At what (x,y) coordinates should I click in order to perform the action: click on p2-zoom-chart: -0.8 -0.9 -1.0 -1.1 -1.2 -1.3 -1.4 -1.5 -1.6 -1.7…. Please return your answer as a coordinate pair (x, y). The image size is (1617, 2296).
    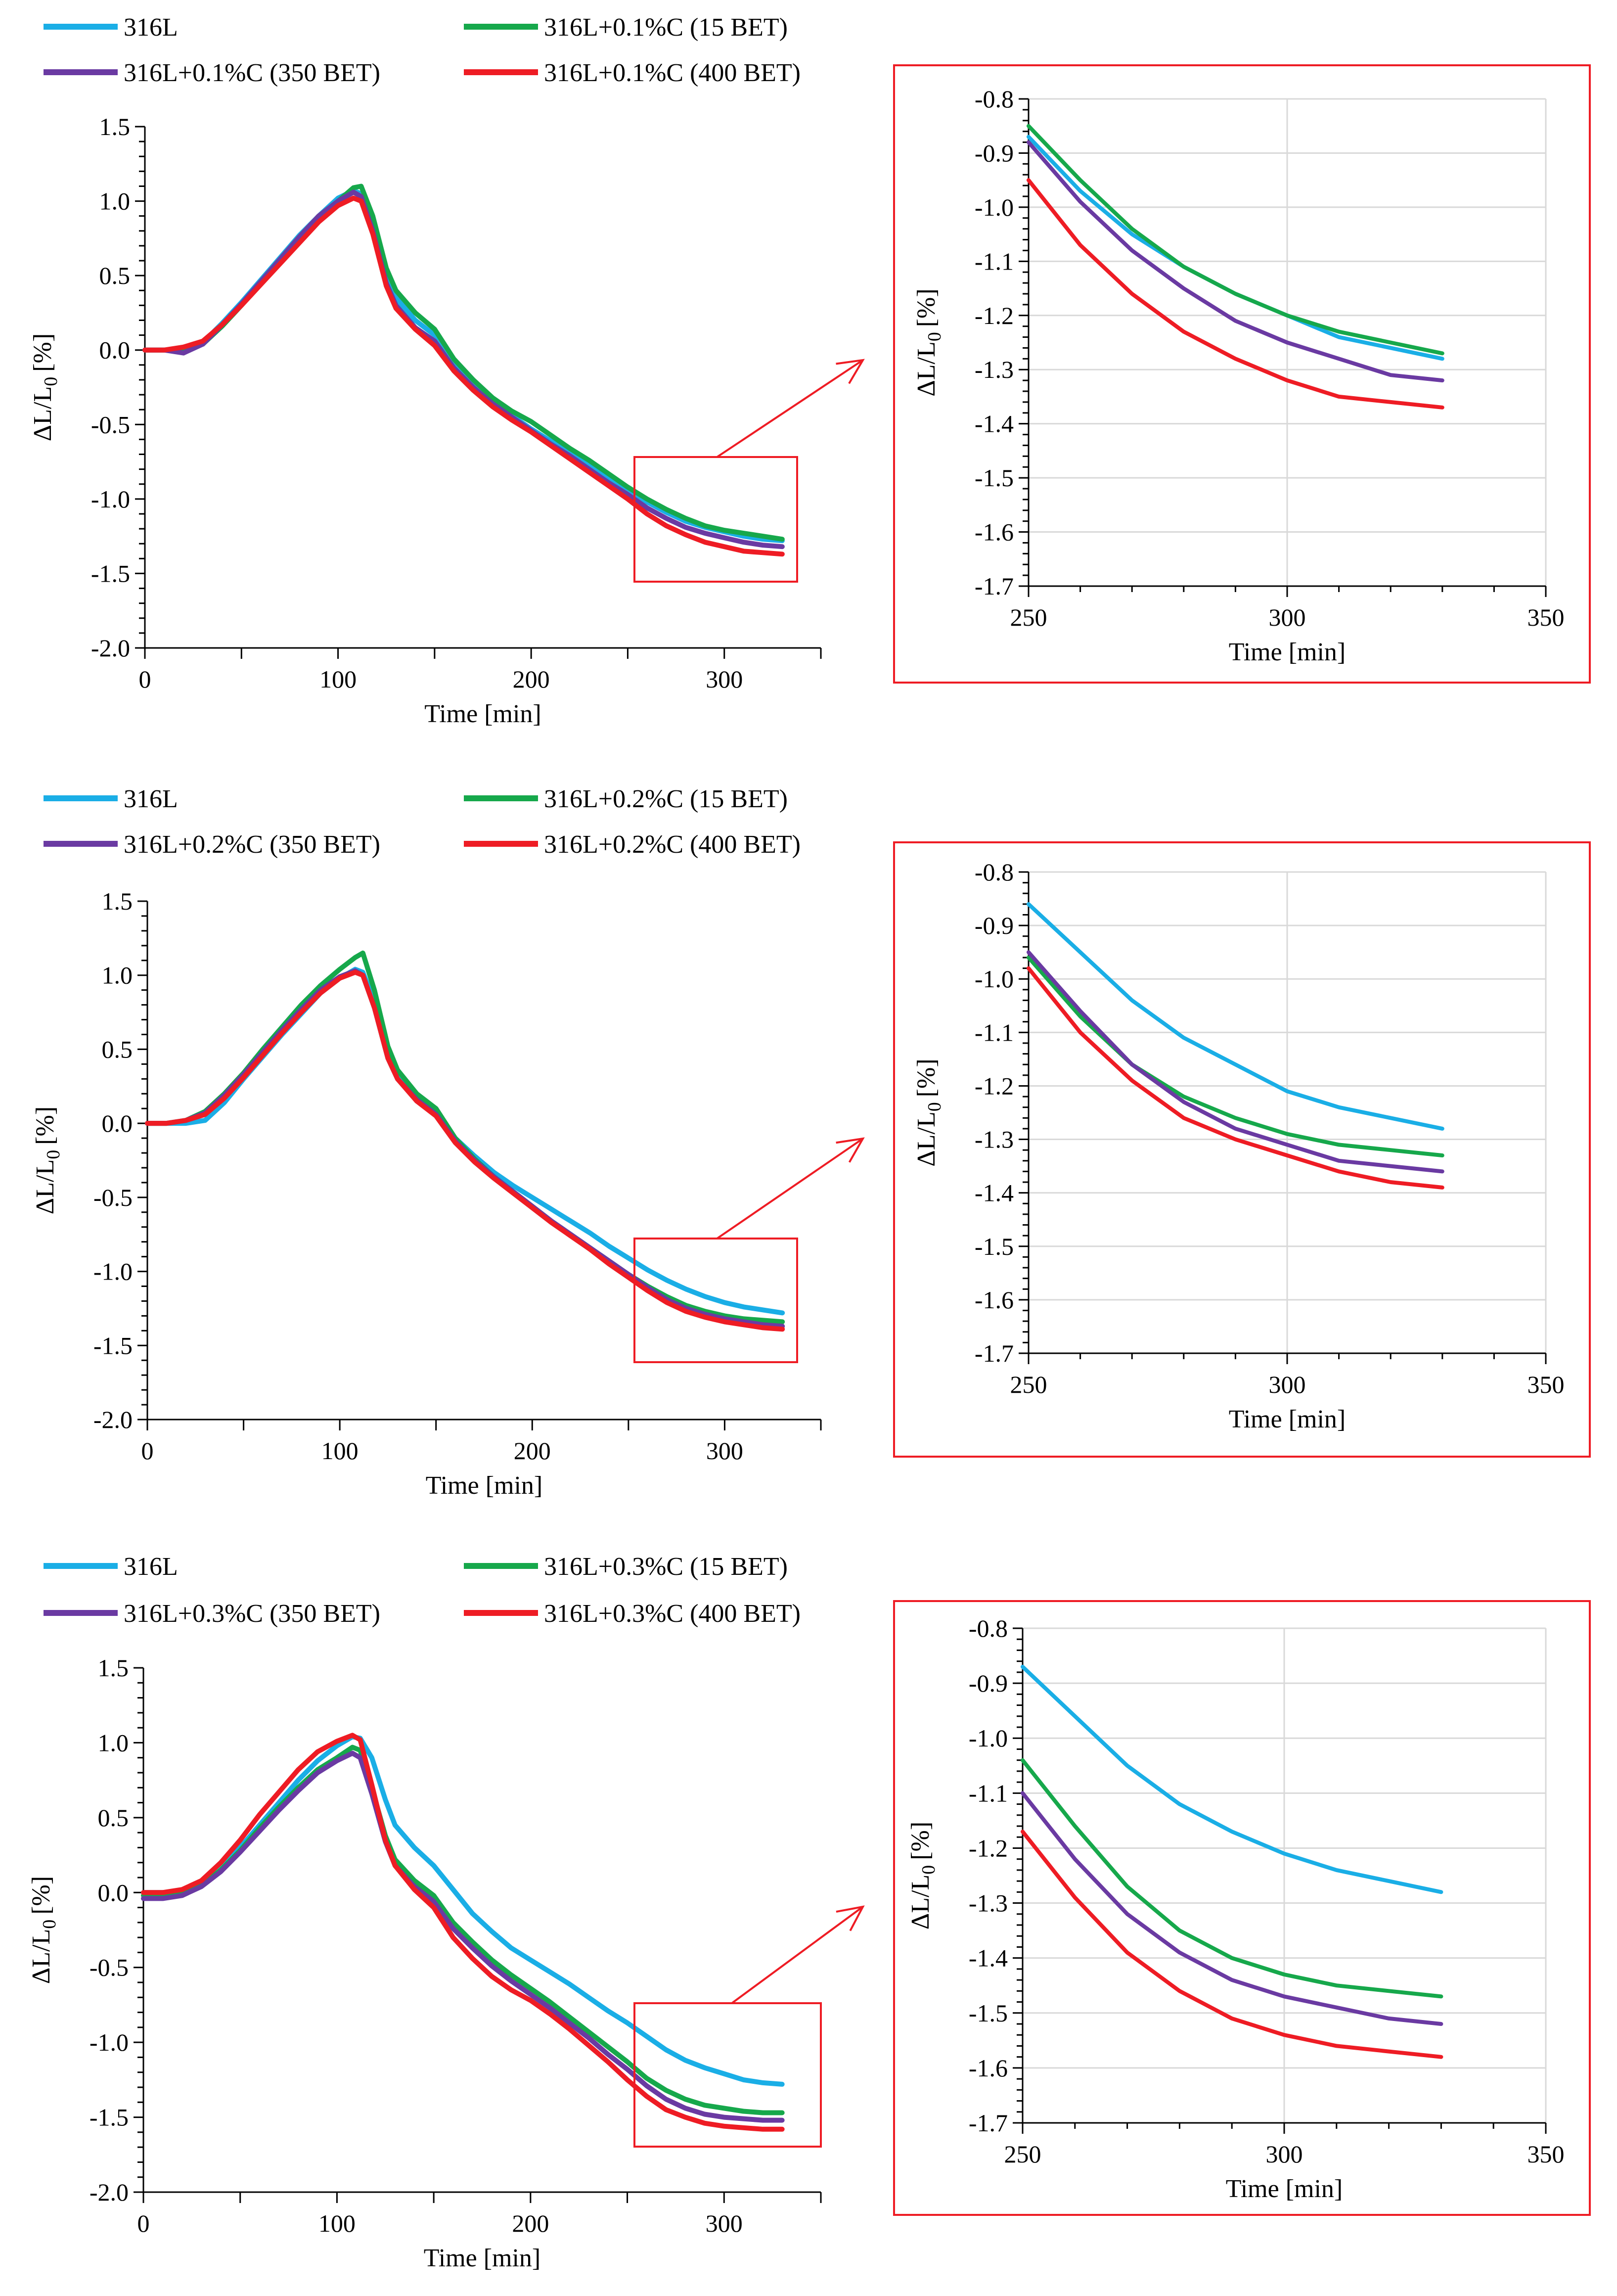
    Looking at the image, I should click on (1238, 1145).